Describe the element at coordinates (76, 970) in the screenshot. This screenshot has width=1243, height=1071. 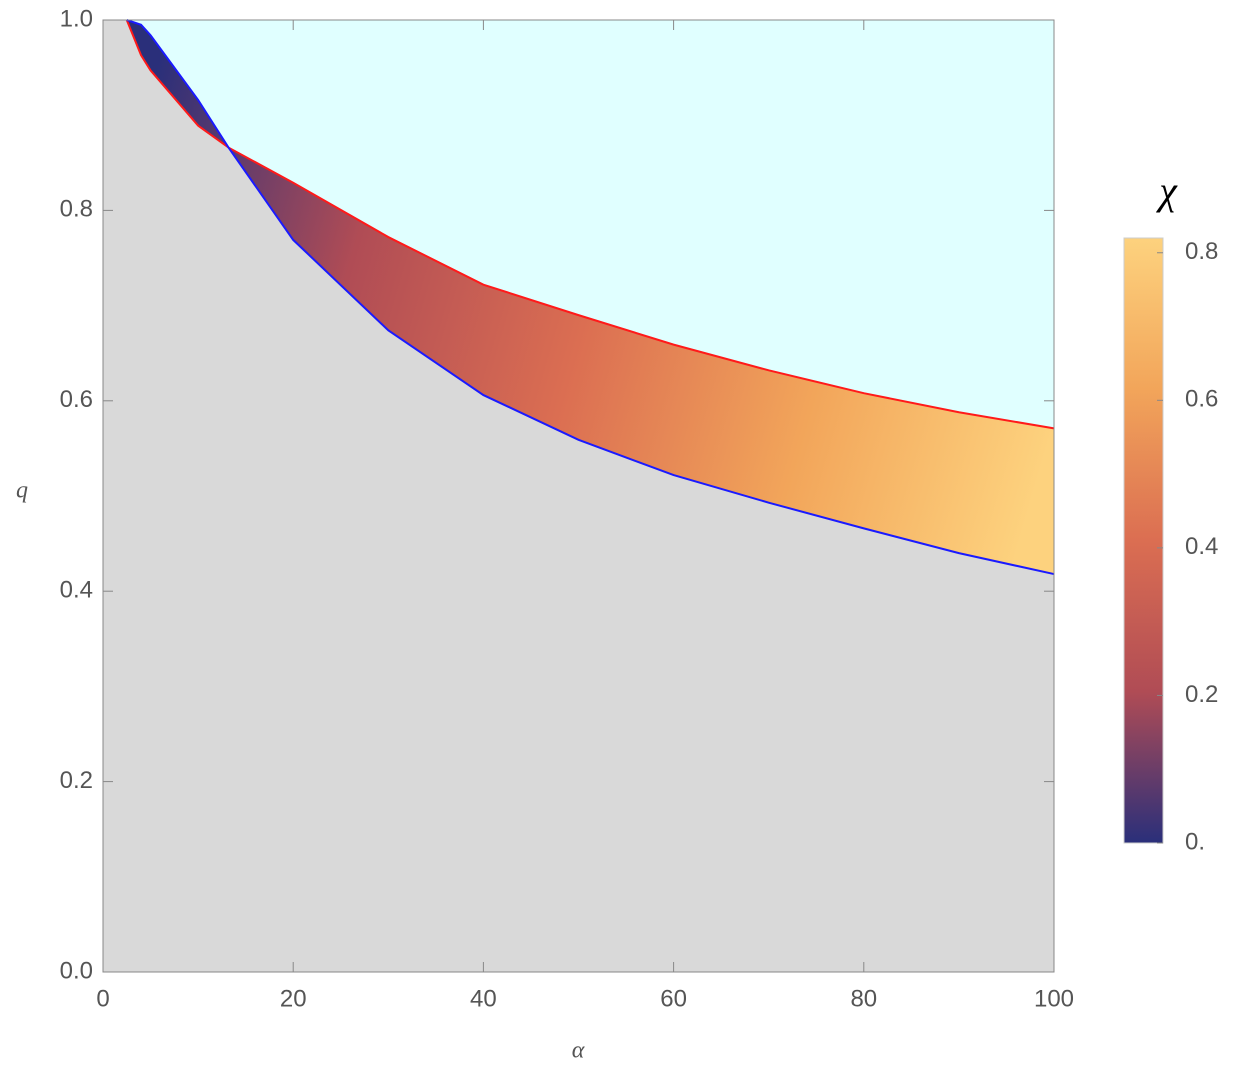
I see `y-tick-label: 0.0` at that location.